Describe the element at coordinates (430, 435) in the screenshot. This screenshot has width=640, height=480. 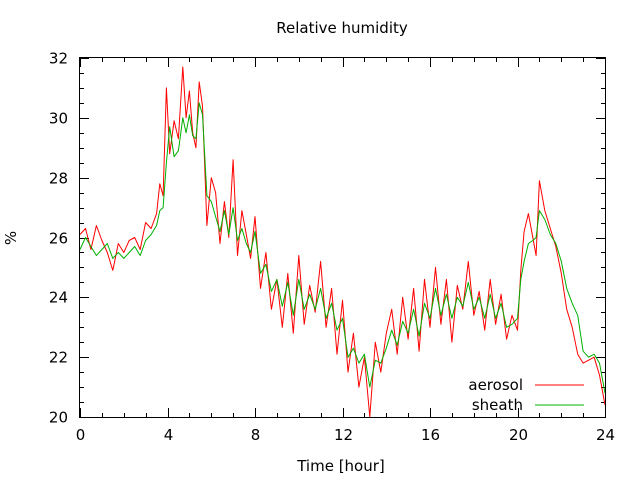
I see `x-tick-label: 16` at that location.